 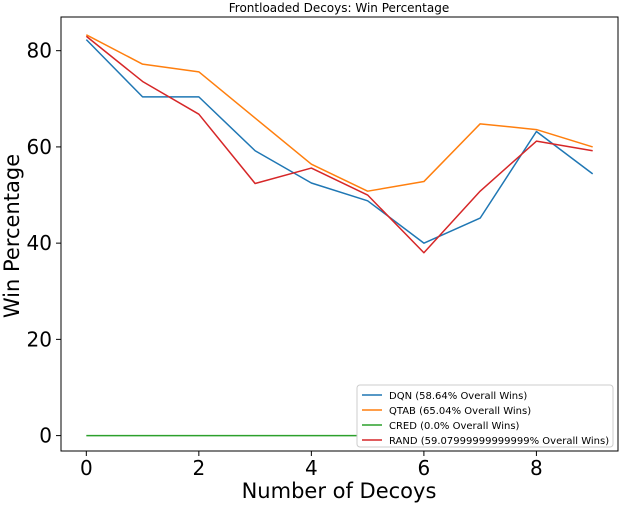 I want to click on x-axis: 0 2 4 6 8, so click(x=311, y=465).